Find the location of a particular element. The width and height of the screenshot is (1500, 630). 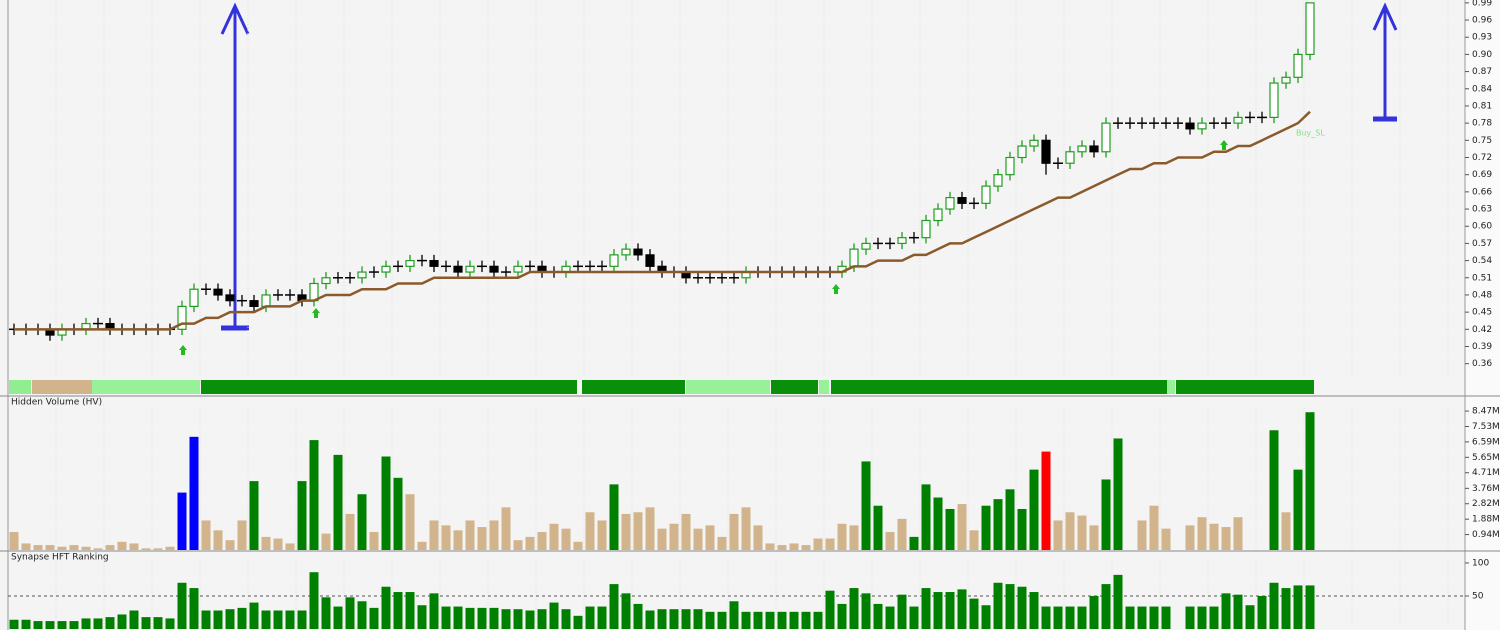

y-tick-label: 1.88M is located at coordinates (1486, 520).